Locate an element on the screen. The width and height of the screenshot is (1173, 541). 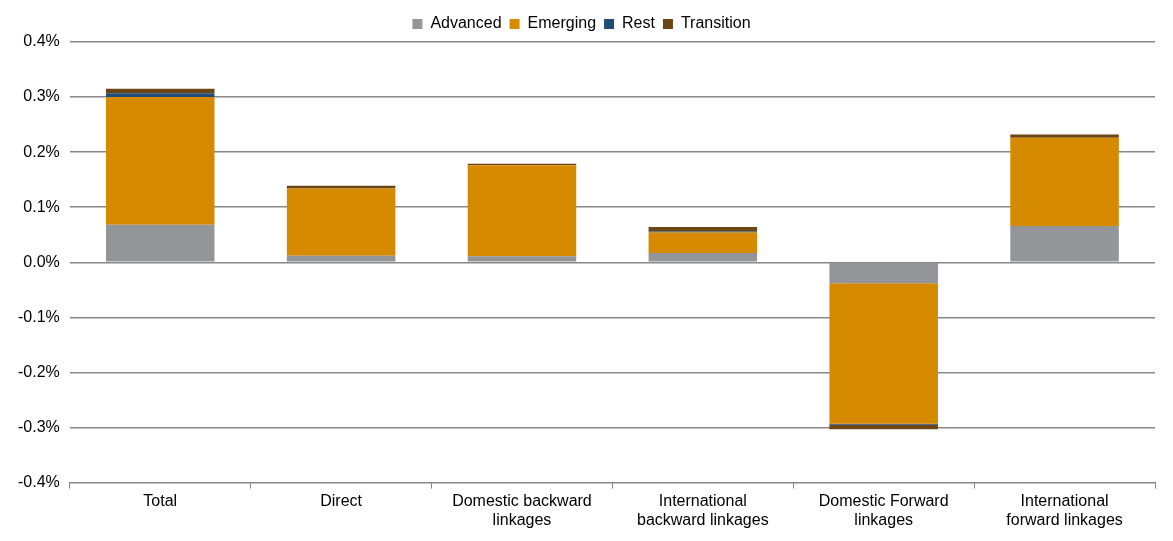
y-tick-label: -0.2% is located at coordinates (39, 371).